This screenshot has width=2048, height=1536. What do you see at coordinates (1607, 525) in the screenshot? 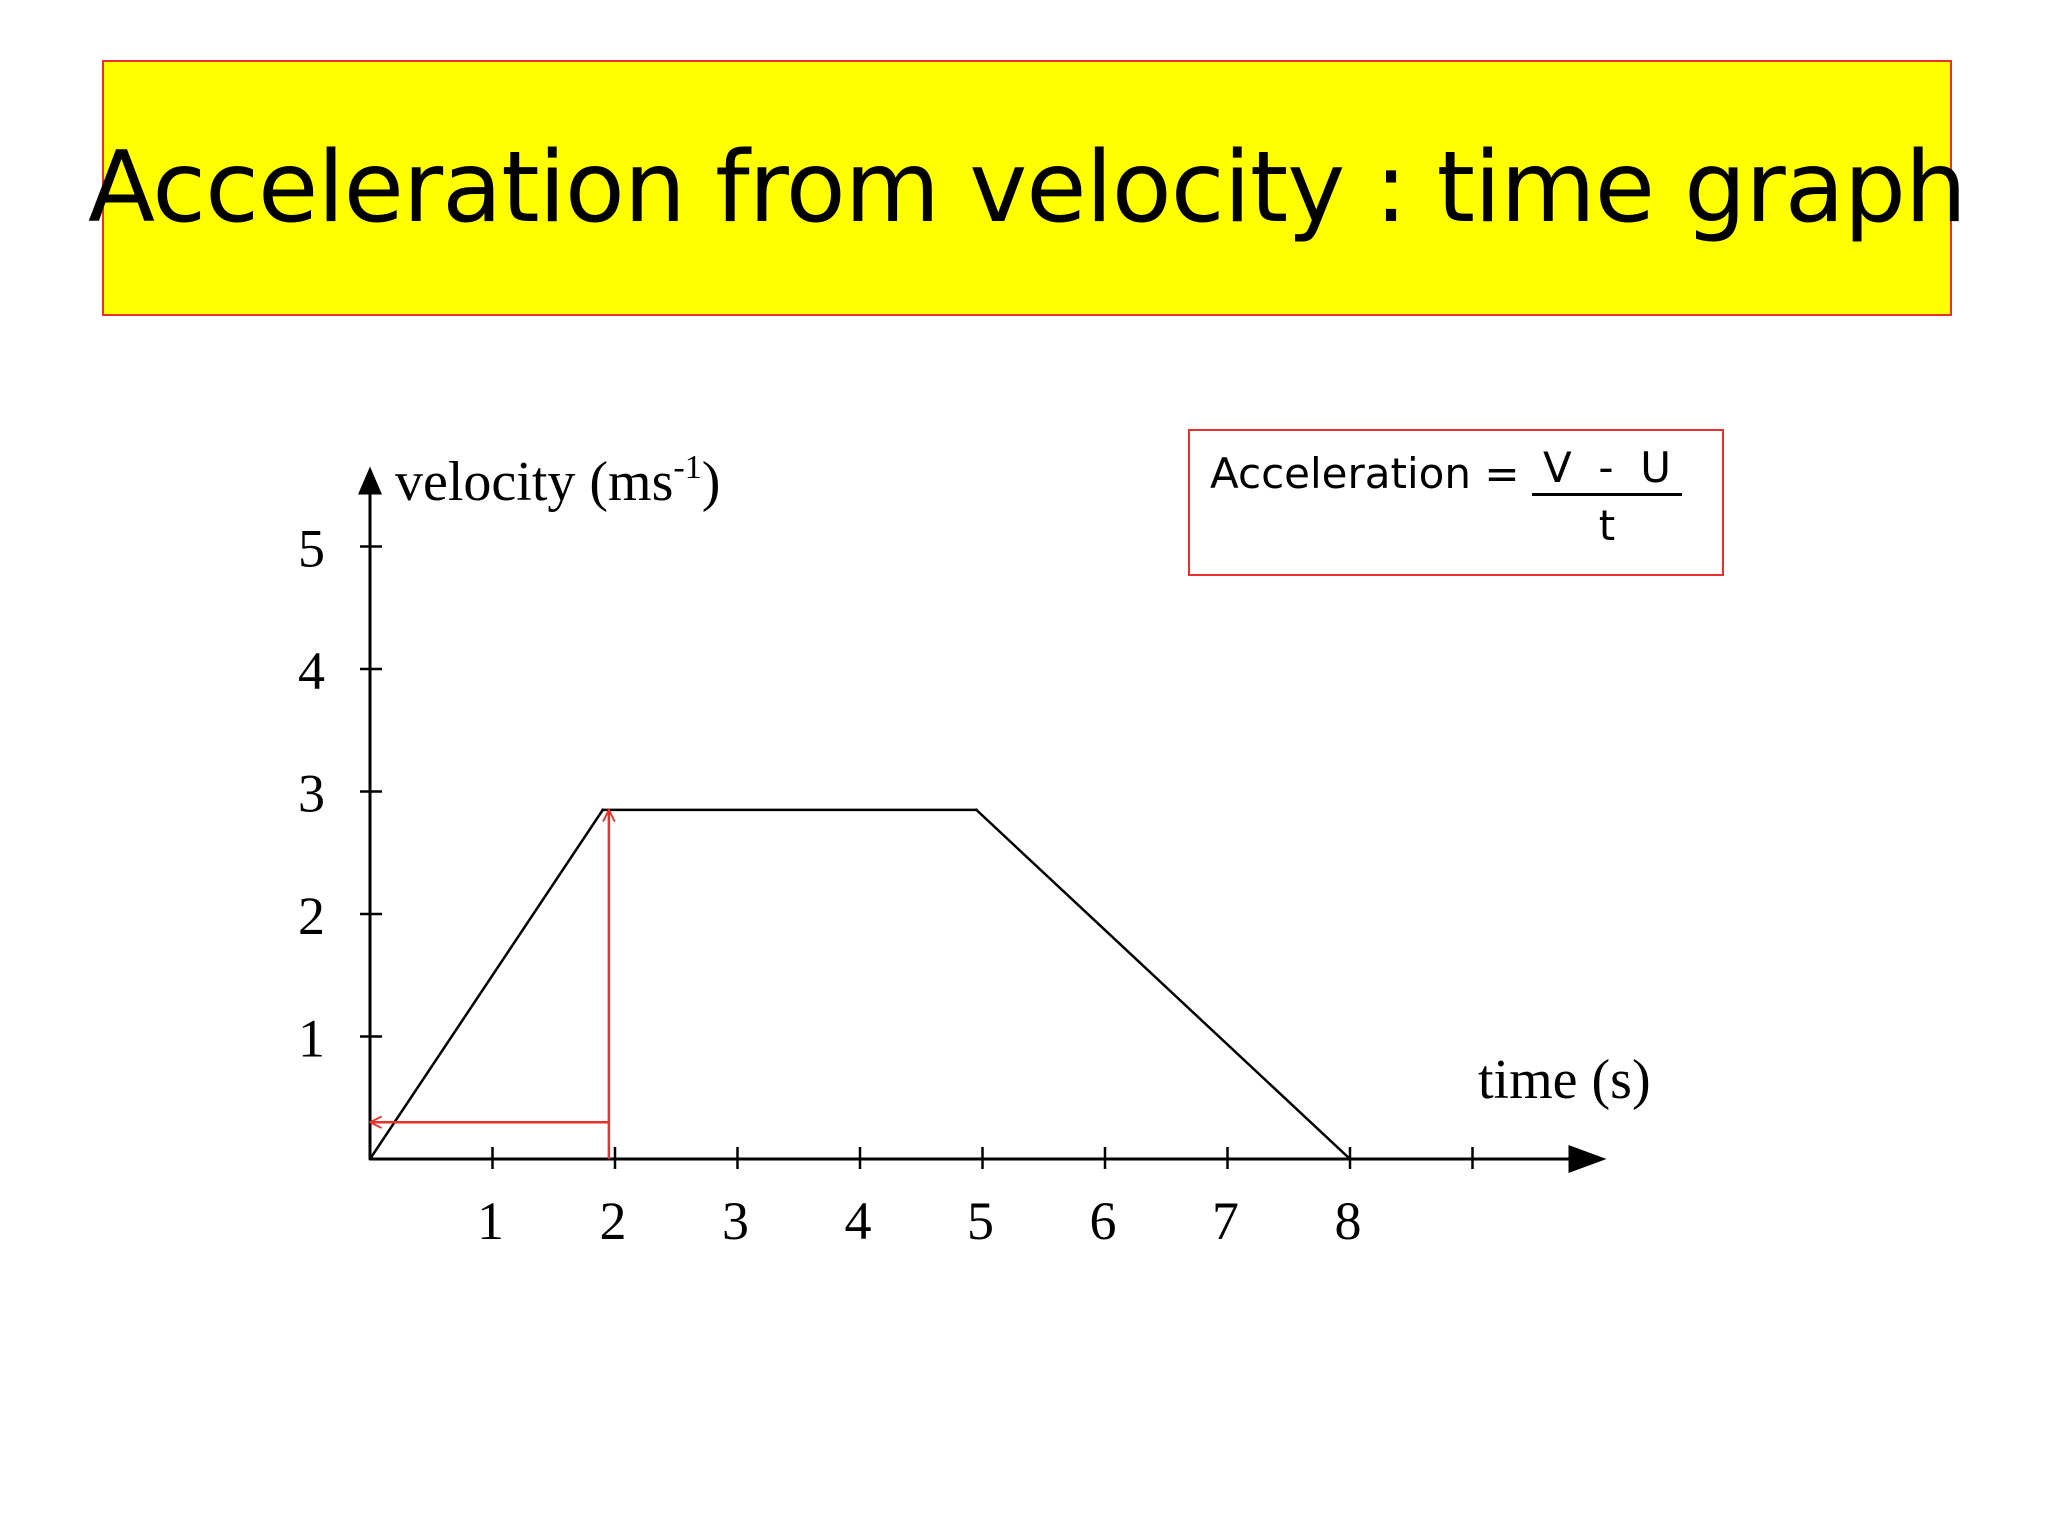
I see `formula-denominator: t` at bounding box center [1607, 525].